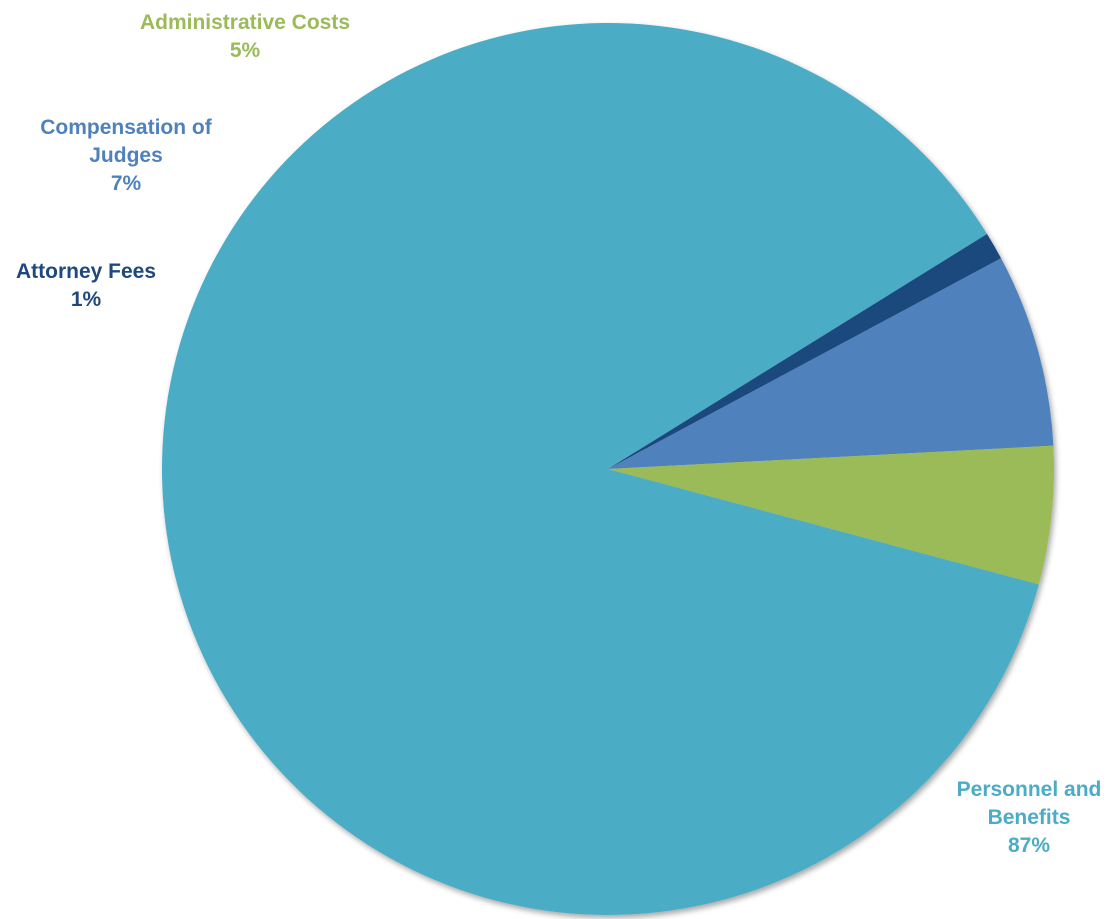 The image size is (1113, 919). I want to click on slice-label-compensation-of-judges: Compensation of Judges 7%, so click(126, 156).